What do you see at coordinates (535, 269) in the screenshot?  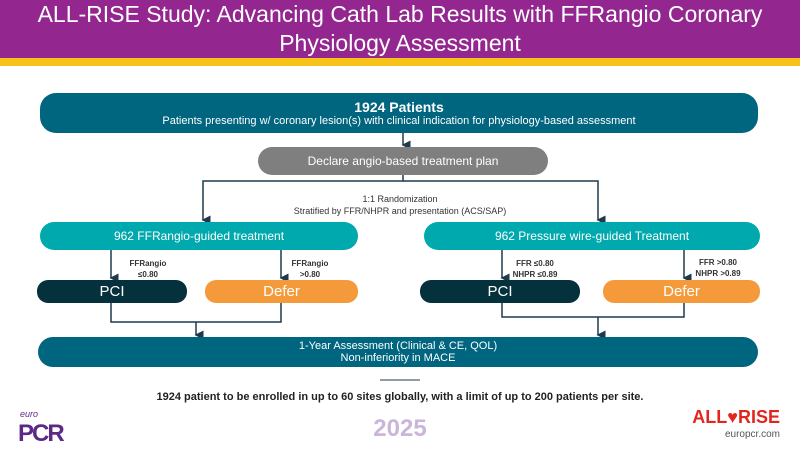 I see `right-pci-condition: FFR ≤0.80 NHPR ≤0.89` at bounding box center [535, 269].